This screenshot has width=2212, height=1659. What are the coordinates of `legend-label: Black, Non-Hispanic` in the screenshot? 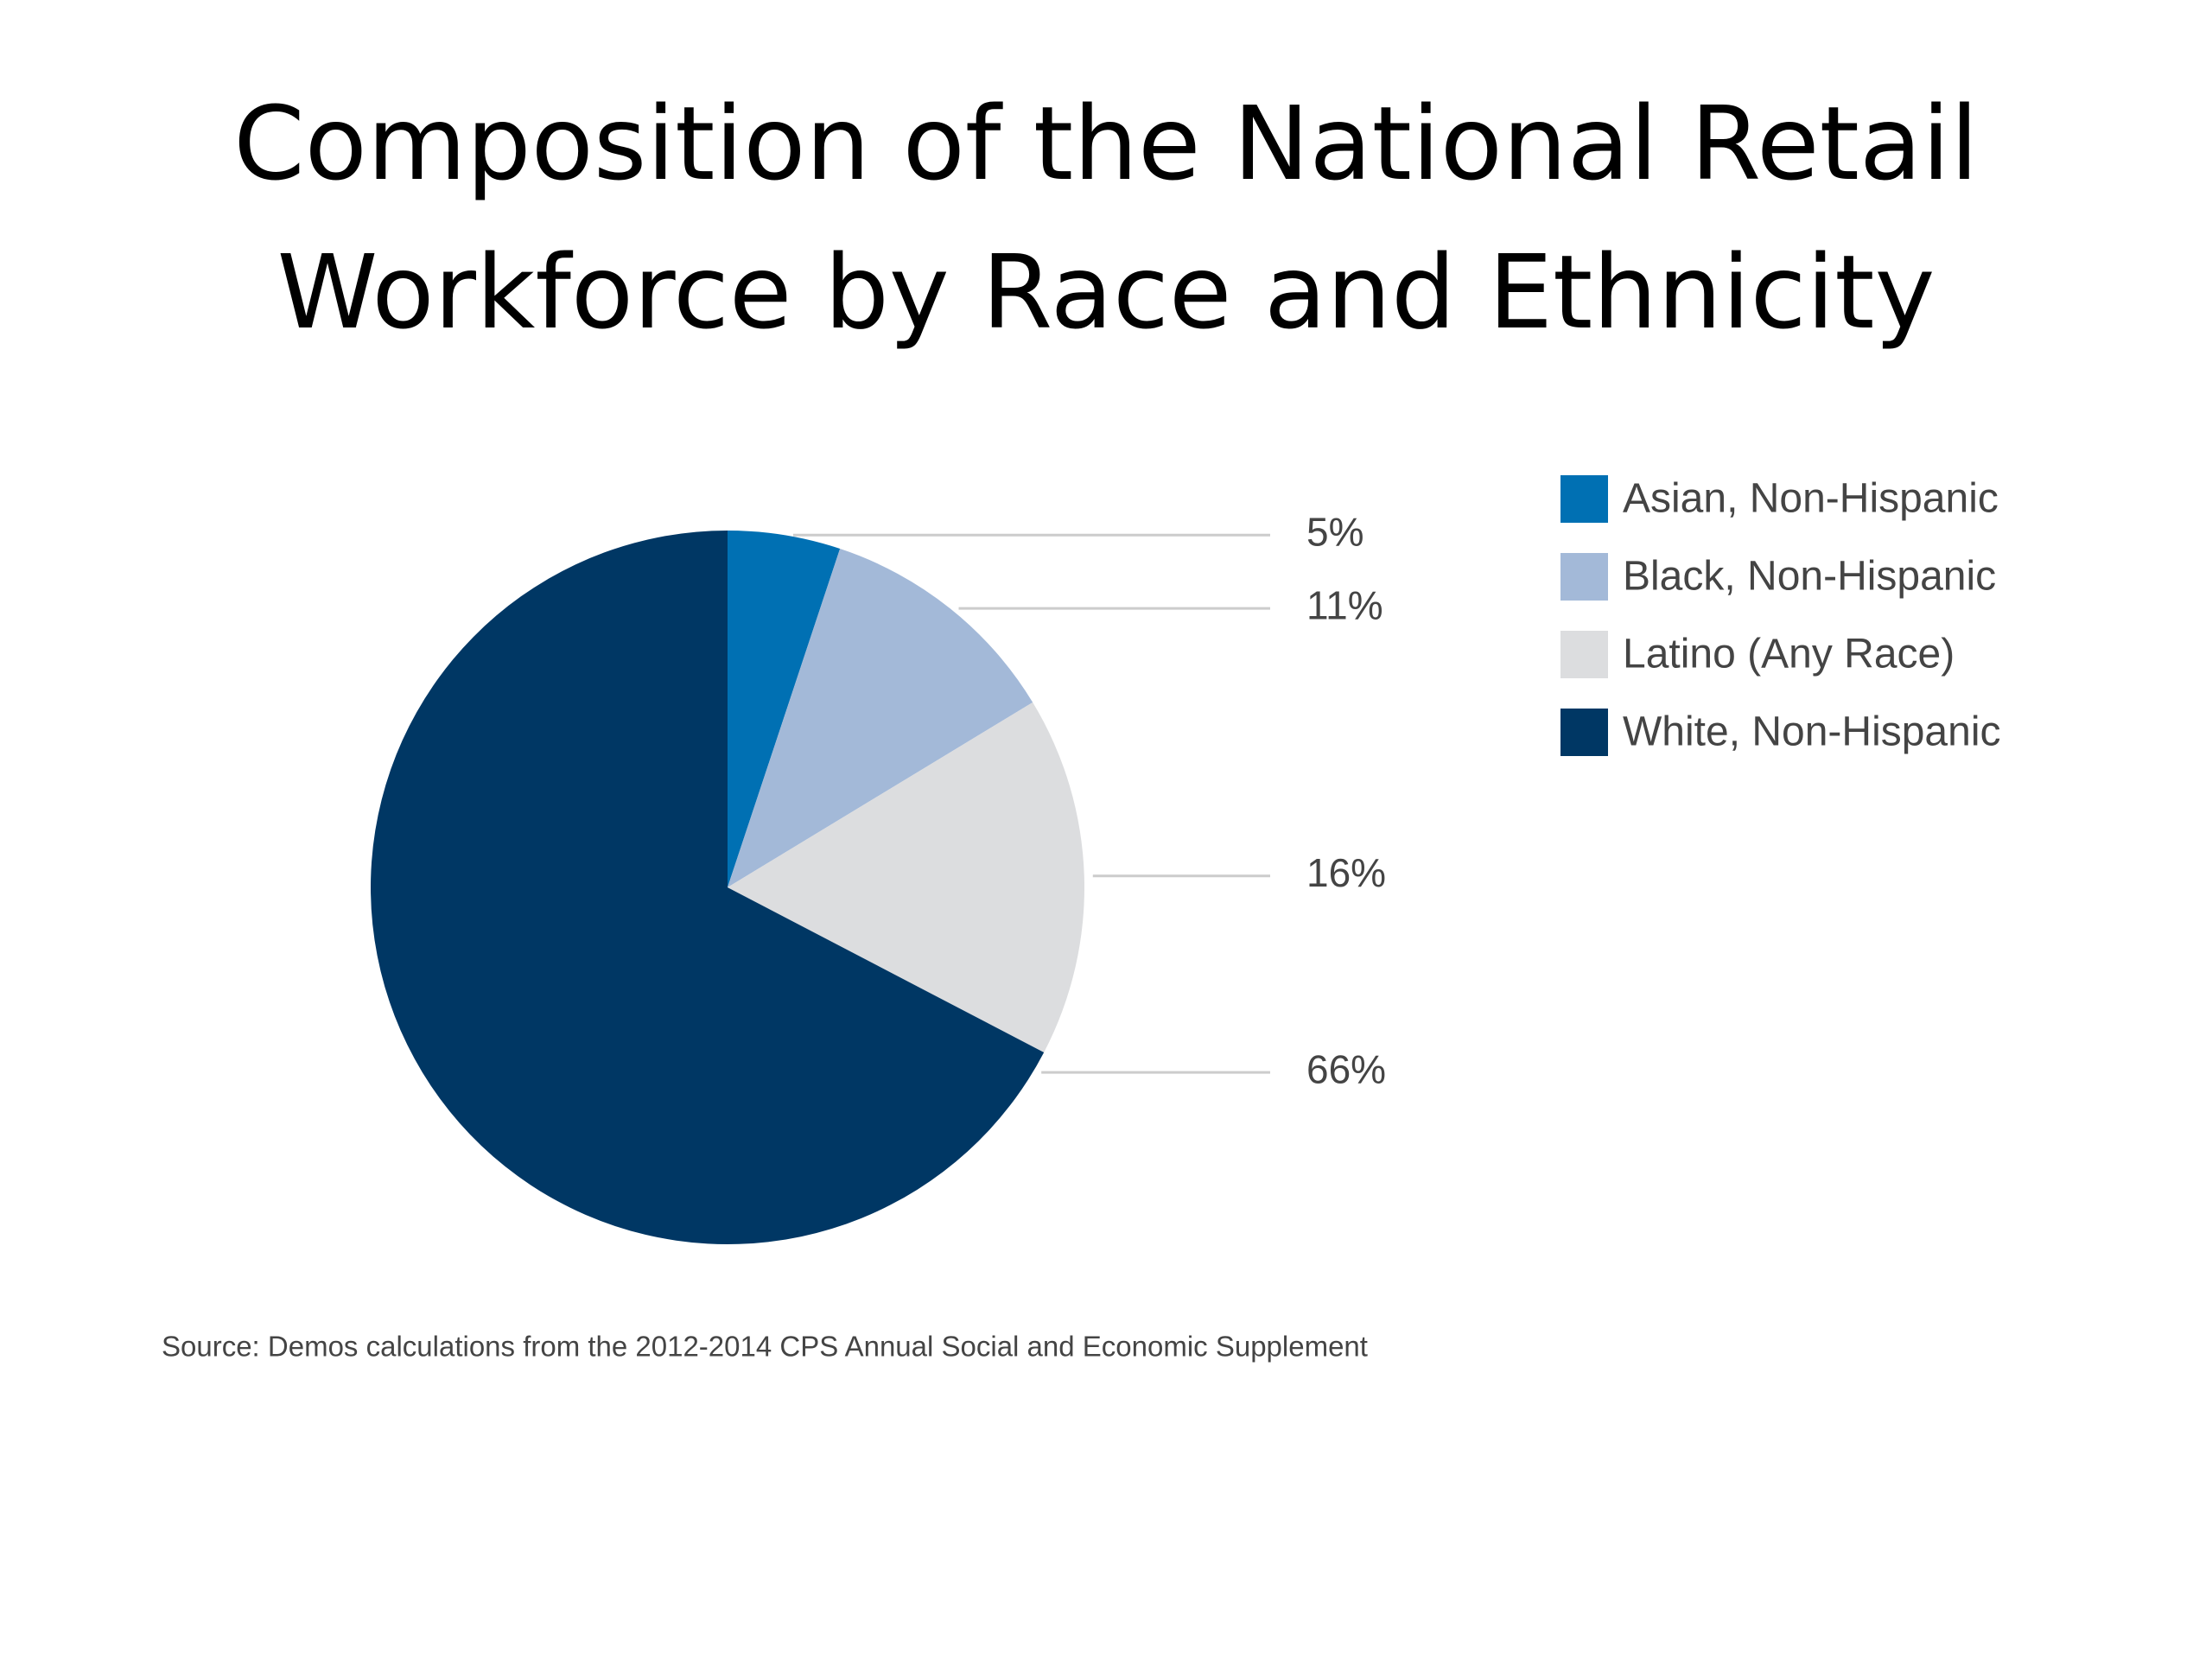 It's located at (1809, 577).